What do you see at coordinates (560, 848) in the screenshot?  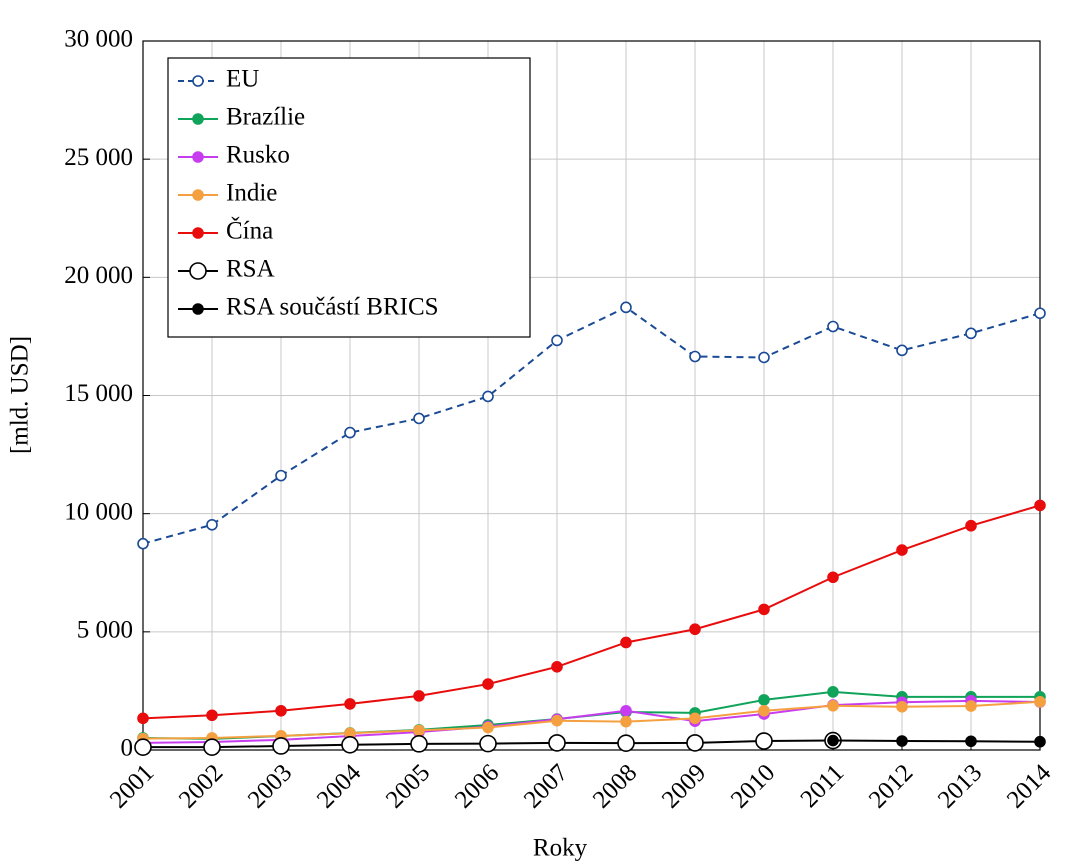 I see `x-axis-label: Roky` at bounding box center [560, 848].